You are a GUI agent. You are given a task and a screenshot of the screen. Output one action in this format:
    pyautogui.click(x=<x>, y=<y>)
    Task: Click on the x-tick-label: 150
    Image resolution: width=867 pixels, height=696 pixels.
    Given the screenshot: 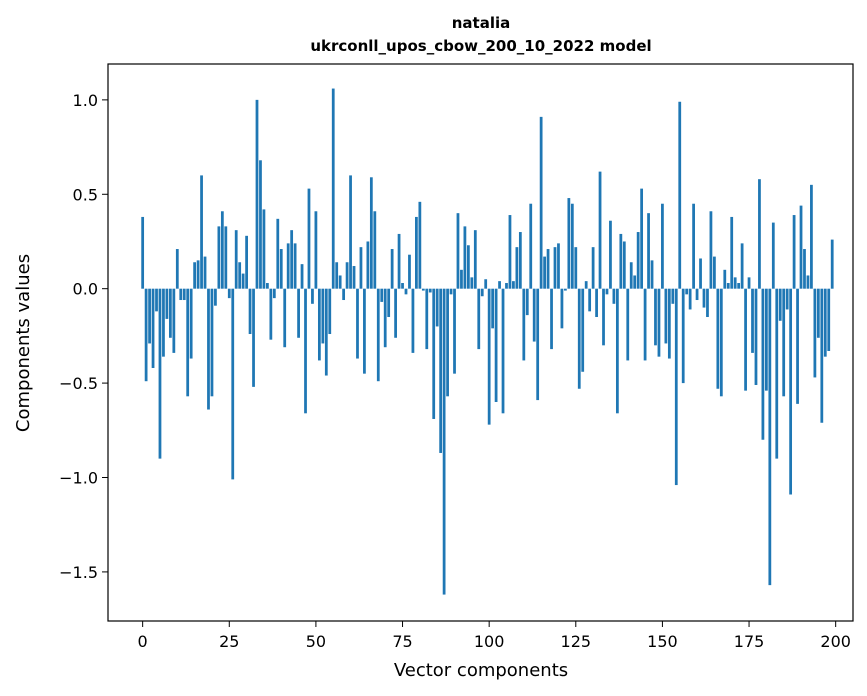 What is the action you would take?
    pyautogui.click(x=662, y=641)
    